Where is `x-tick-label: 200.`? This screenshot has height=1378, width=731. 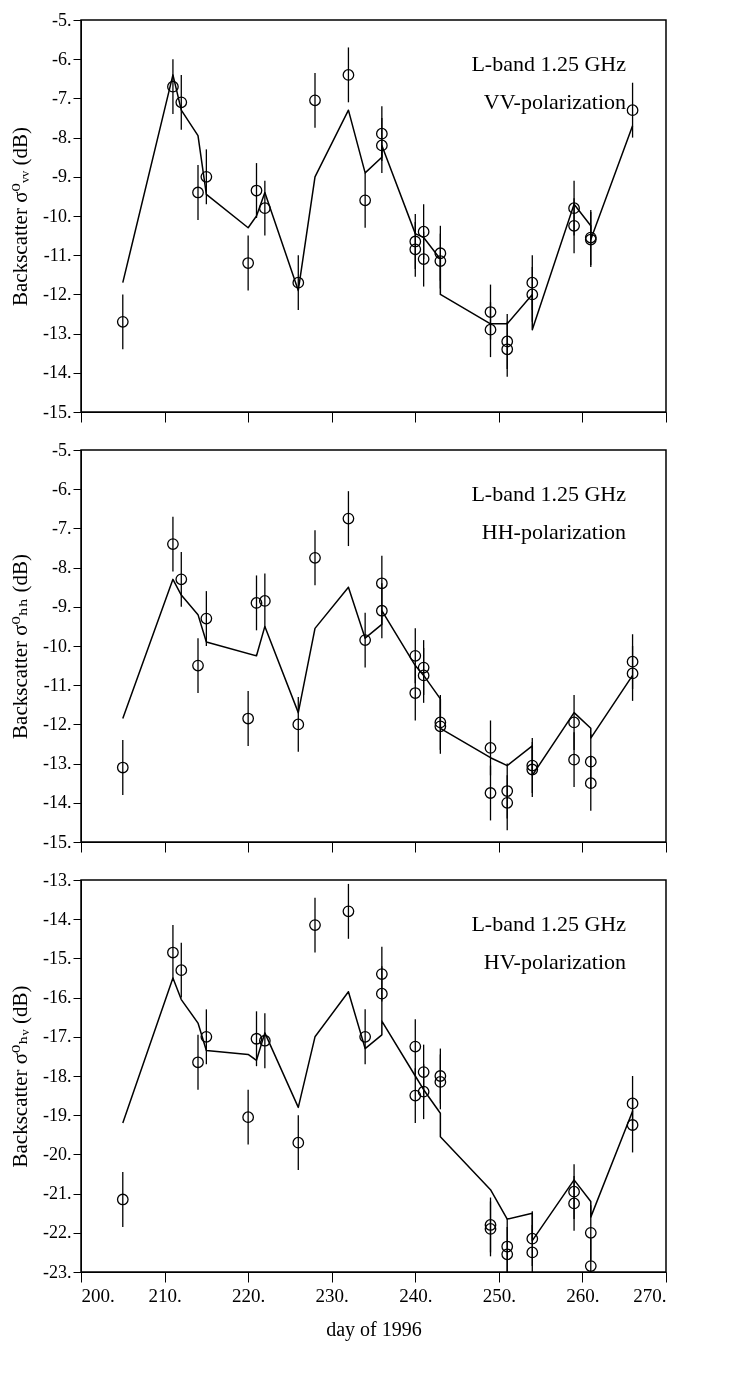
x-tick-label: 200. is located at coordinates (98, 1295).